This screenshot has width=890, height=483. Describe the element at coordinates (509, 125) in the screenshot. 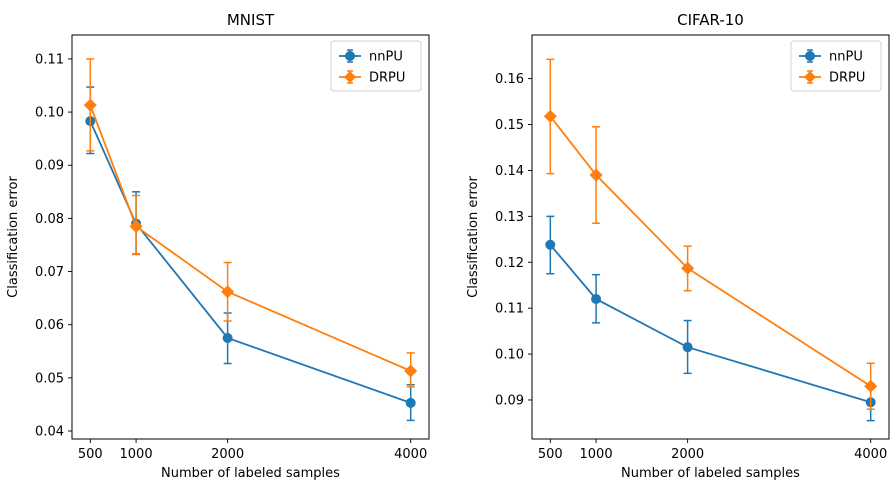

I see `y-tick-label: 0.15` at that location.